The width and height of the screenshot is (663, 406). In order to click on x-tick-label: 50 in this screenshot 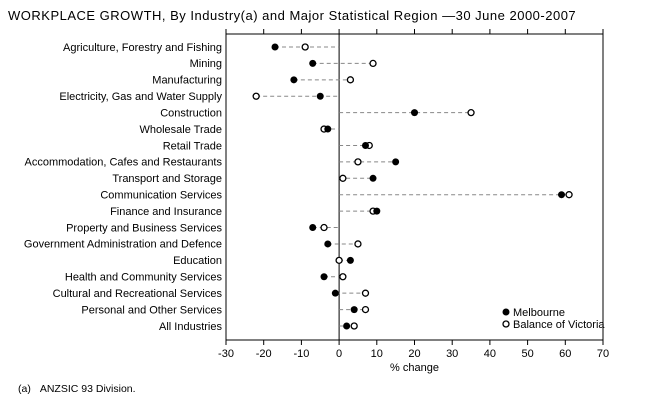, I will do `click(527, 354)`.